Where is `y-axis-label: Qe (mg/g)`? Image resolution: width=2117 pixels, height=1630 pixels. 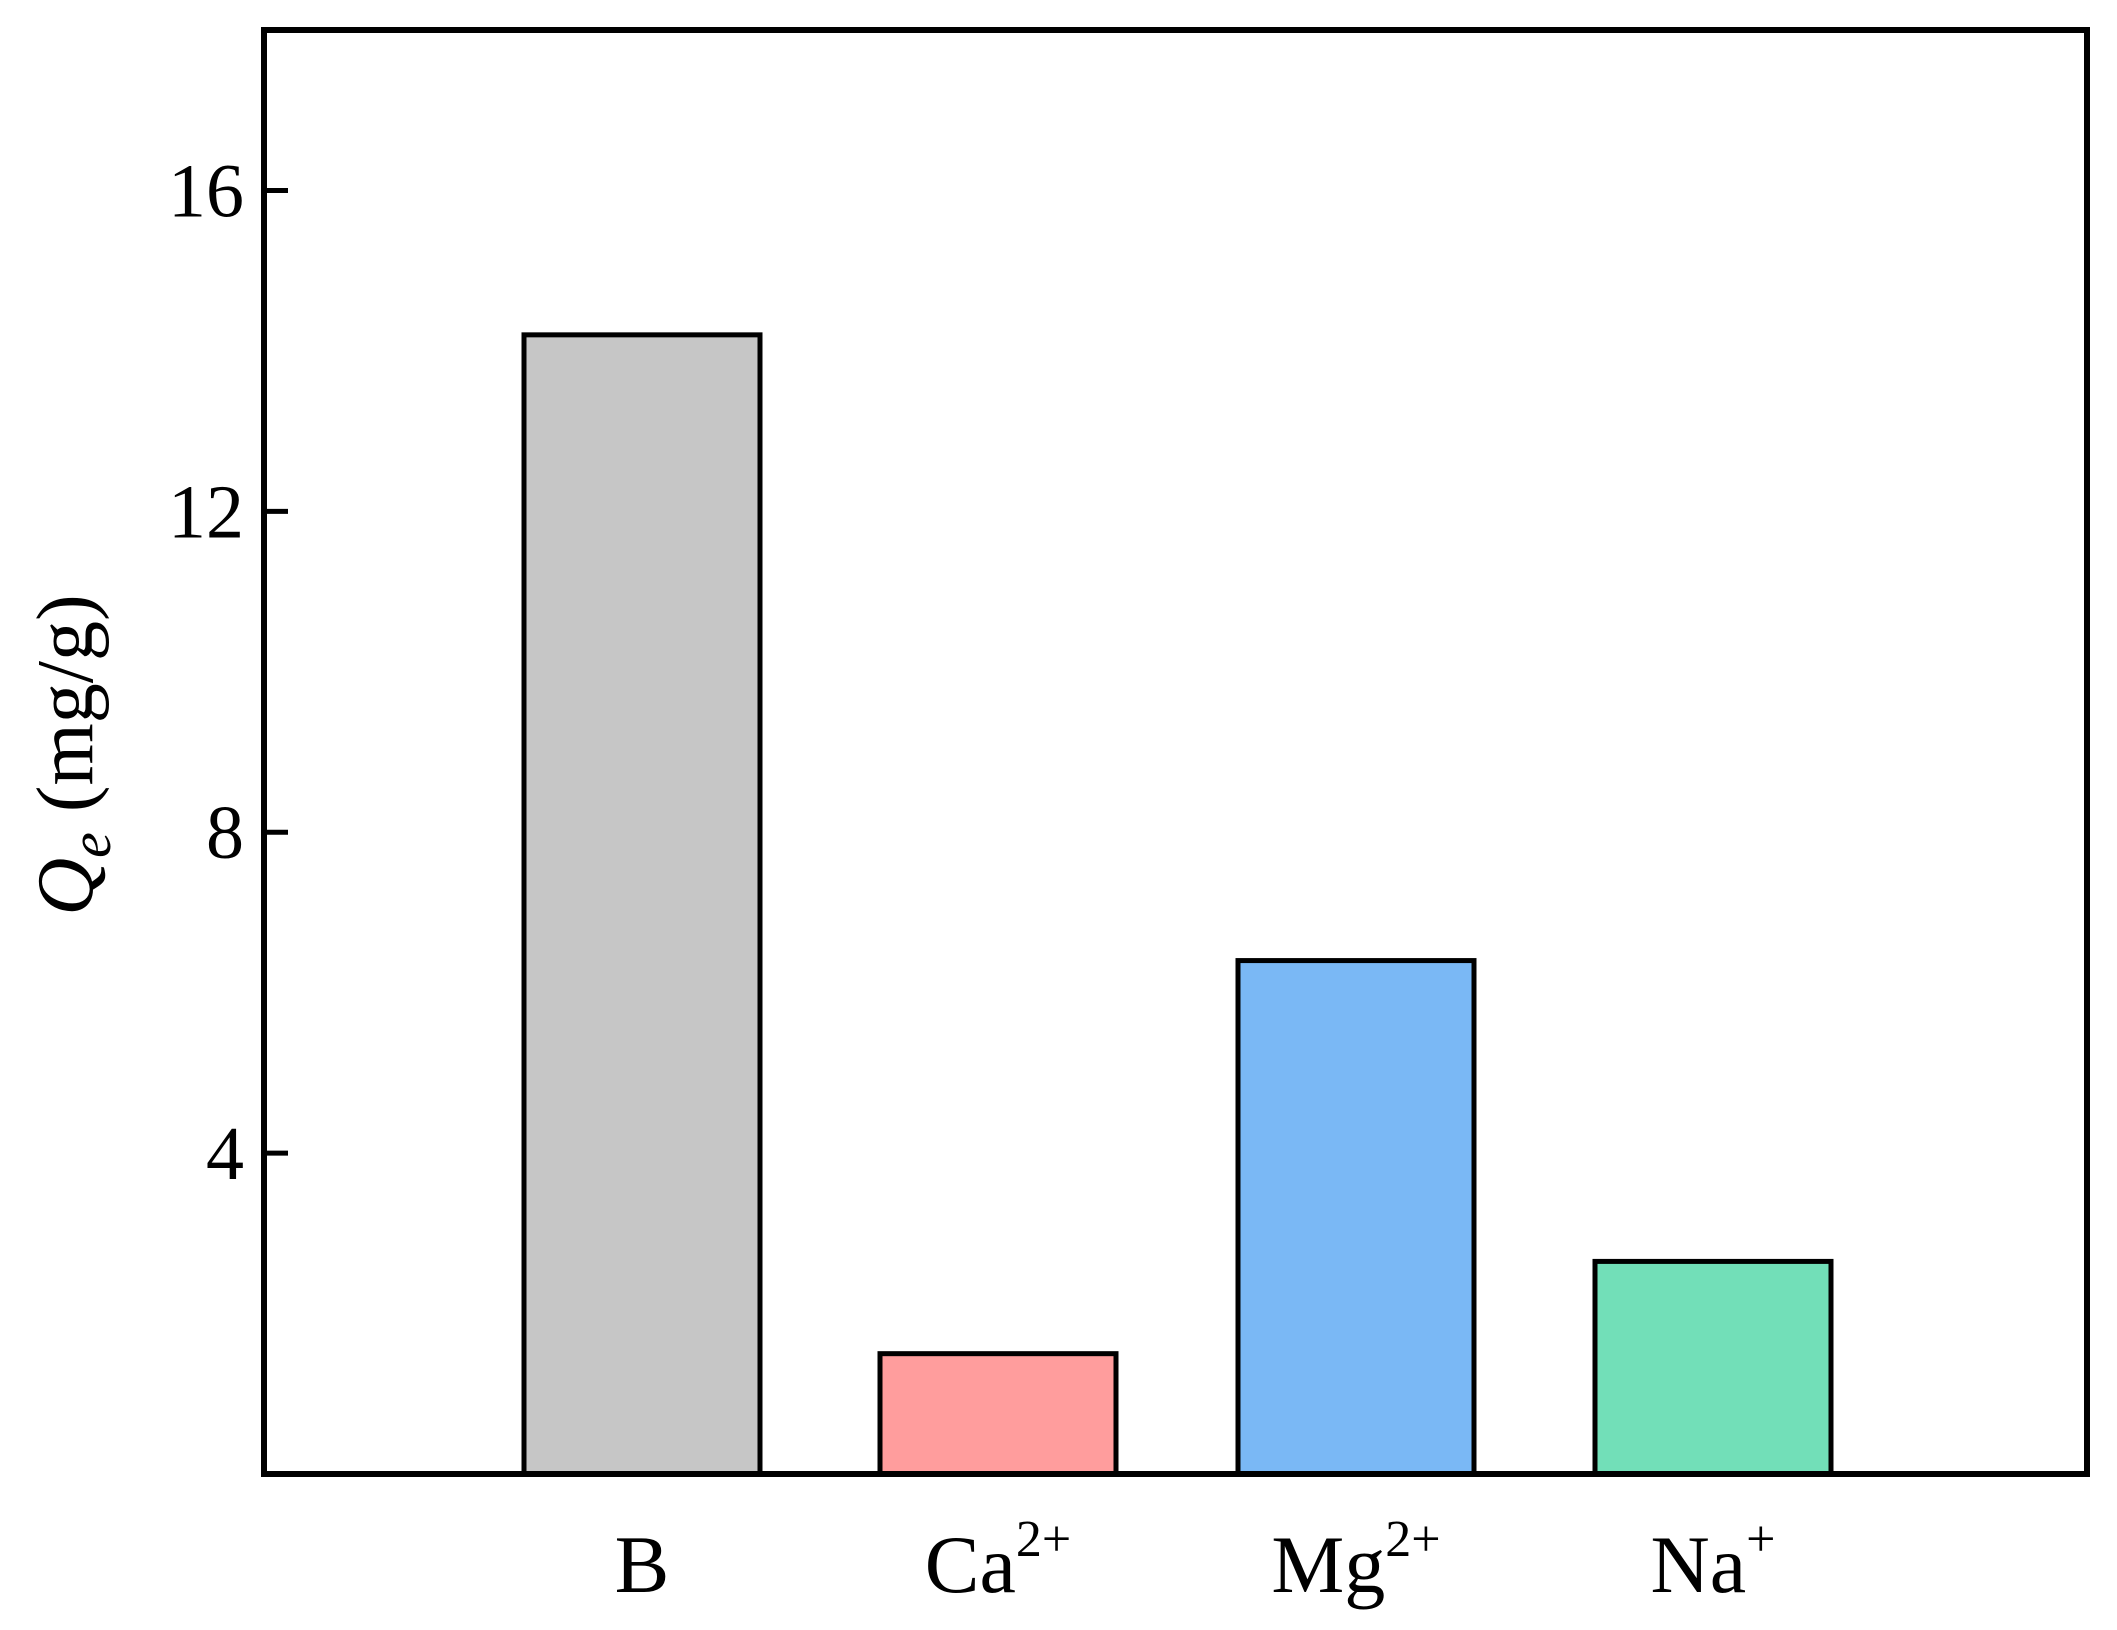 y-axis-label: Qe (mg/g) is located at coordinates (72, 754).